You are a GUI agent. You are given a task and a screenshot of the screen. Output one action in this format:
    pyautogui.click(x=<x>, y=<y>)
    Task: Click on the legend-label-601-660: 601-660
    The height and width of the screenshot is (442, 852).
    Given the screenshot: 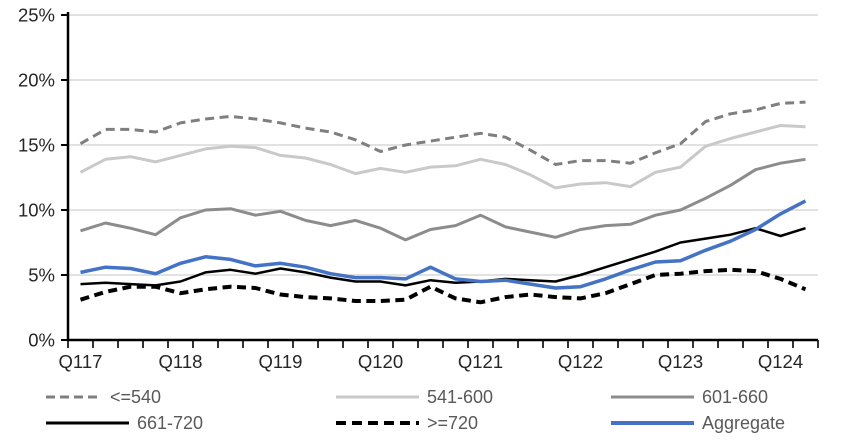 What is the action you would take?
    pyautogui.click(x=735, y=396)
    